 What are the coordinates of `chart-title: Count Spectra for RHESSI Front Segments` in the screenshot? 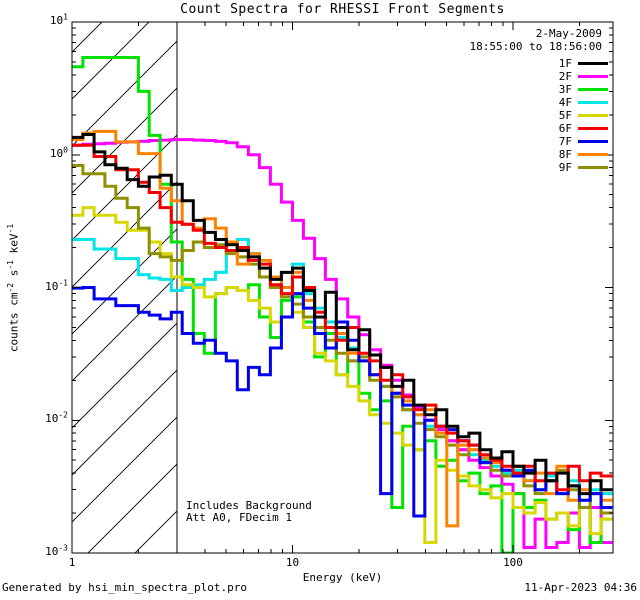 It's located at (342, 9).